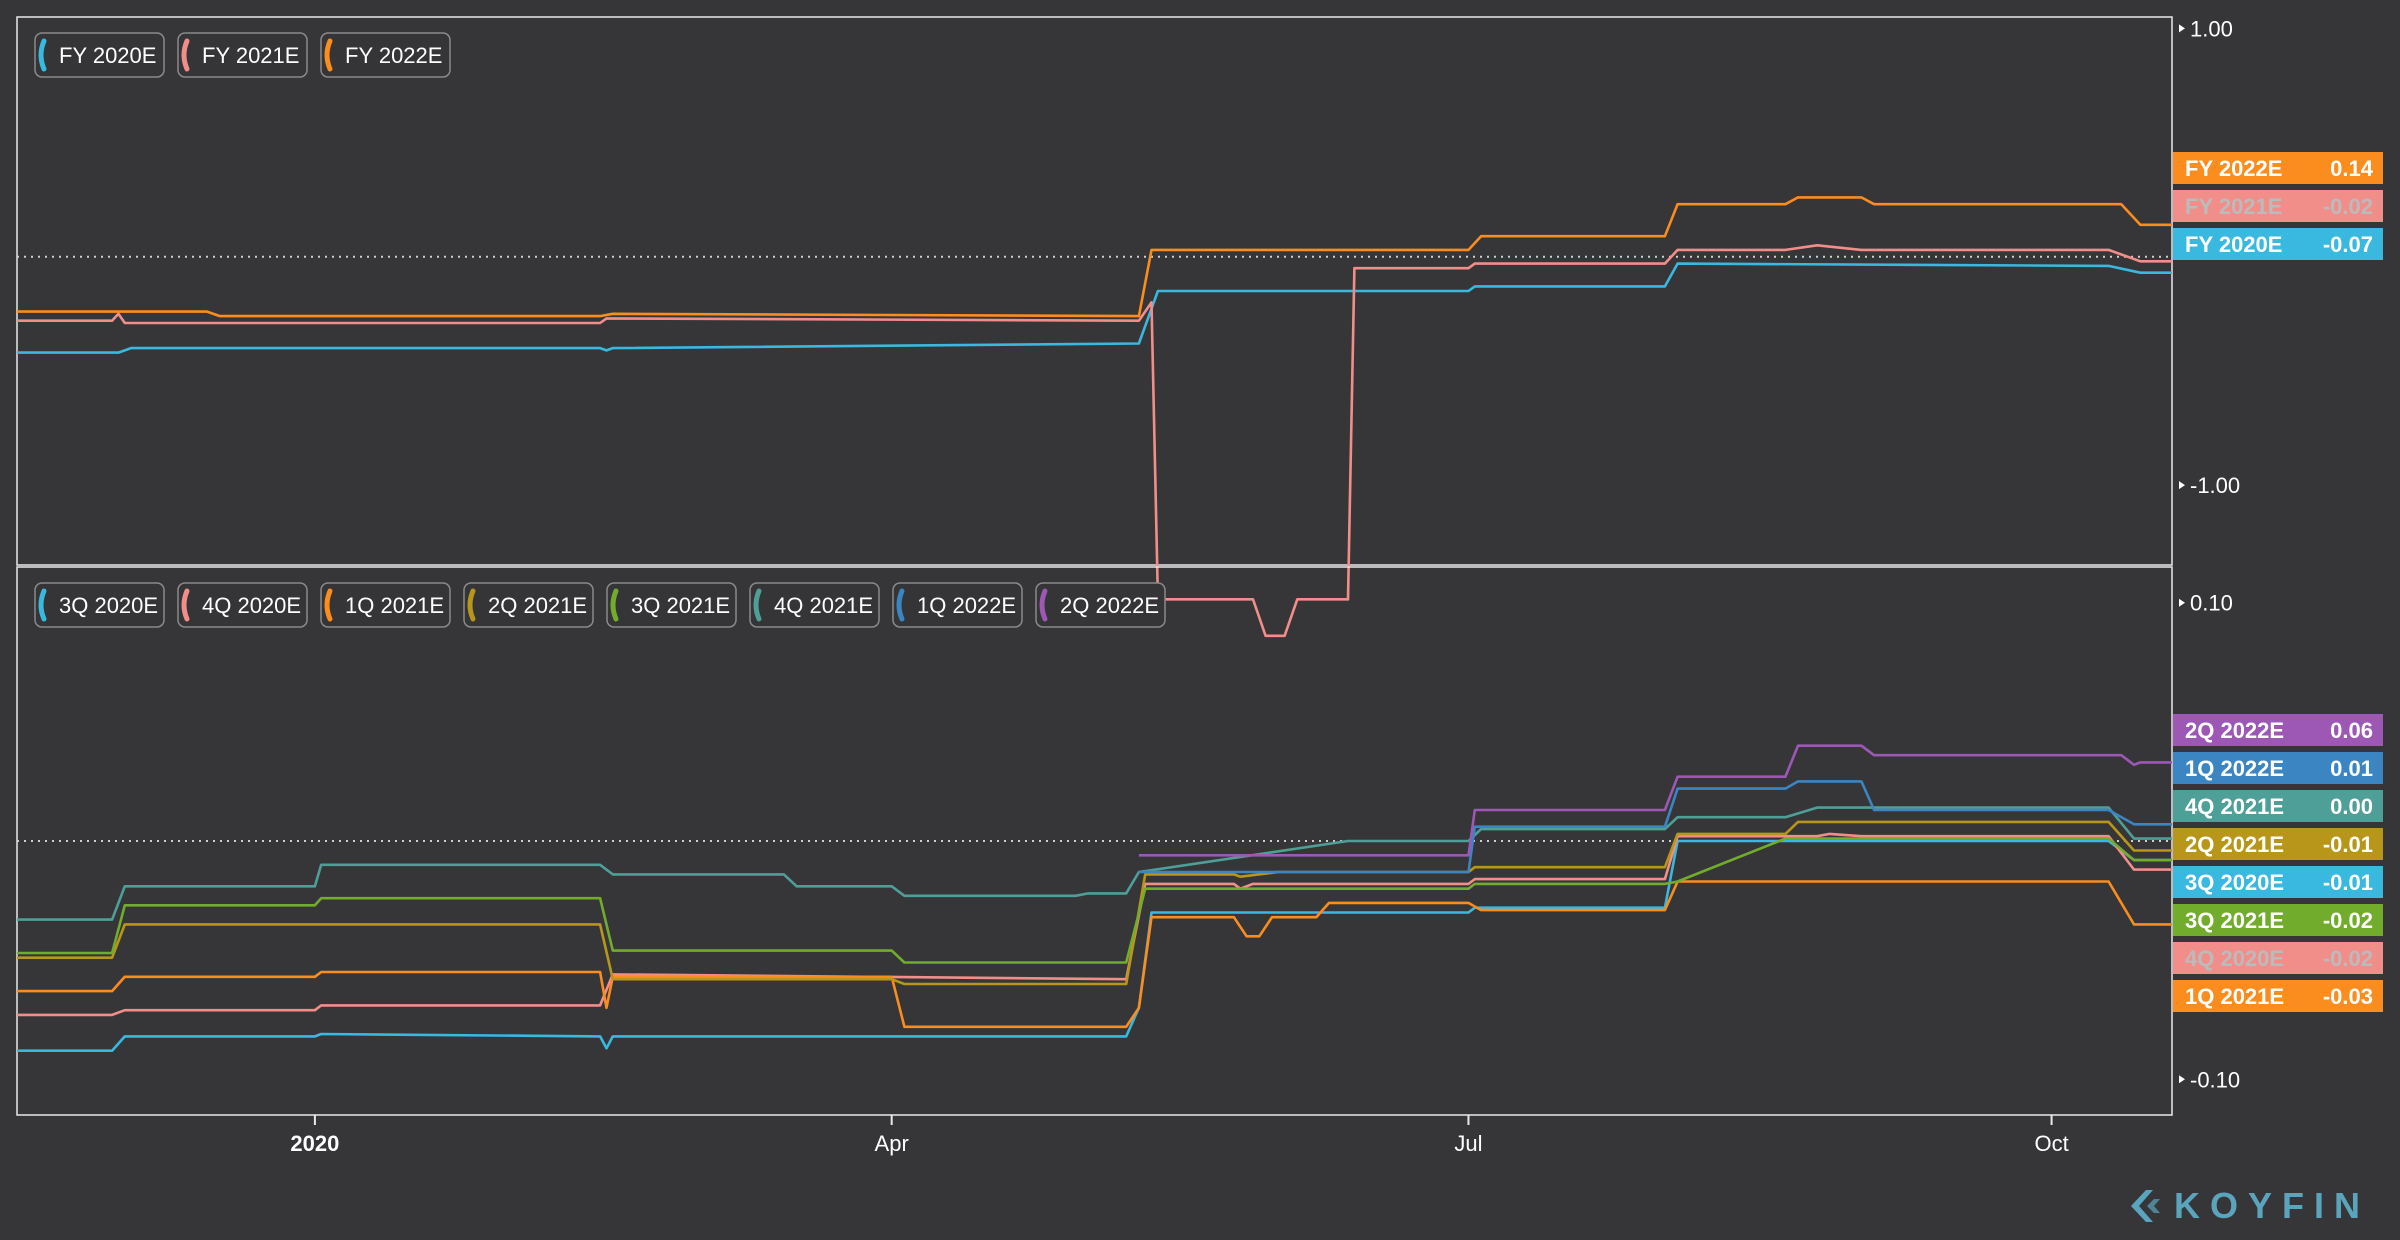 The height and width of the screenshot is (1240, 2400). I want to click on badge-series-name: 3Q 2020E, so click(2234, 882).